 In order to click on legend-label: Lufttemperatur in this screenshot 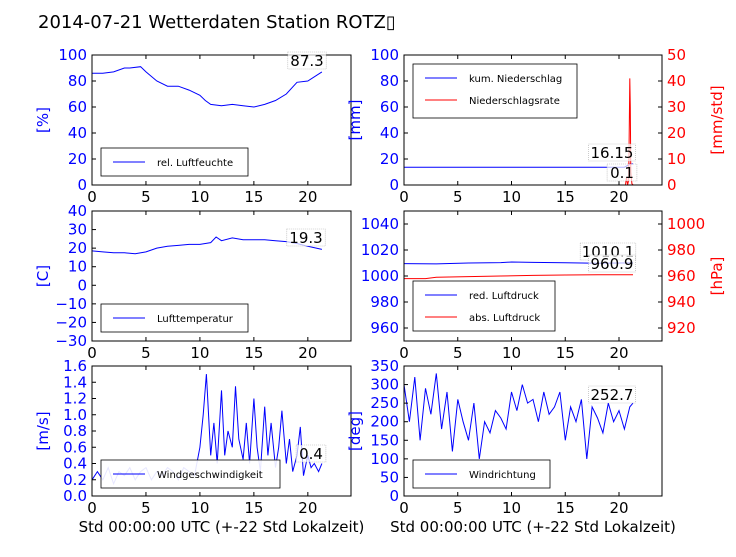, I will do `click(195, 319)`.